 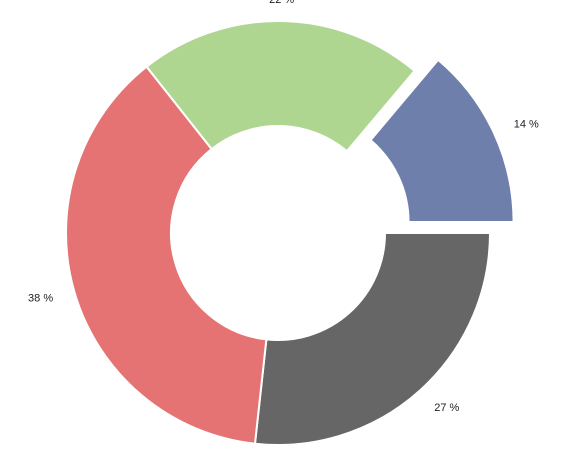 I want to click on slice-label: 22 %, so click(x=281, y=3).